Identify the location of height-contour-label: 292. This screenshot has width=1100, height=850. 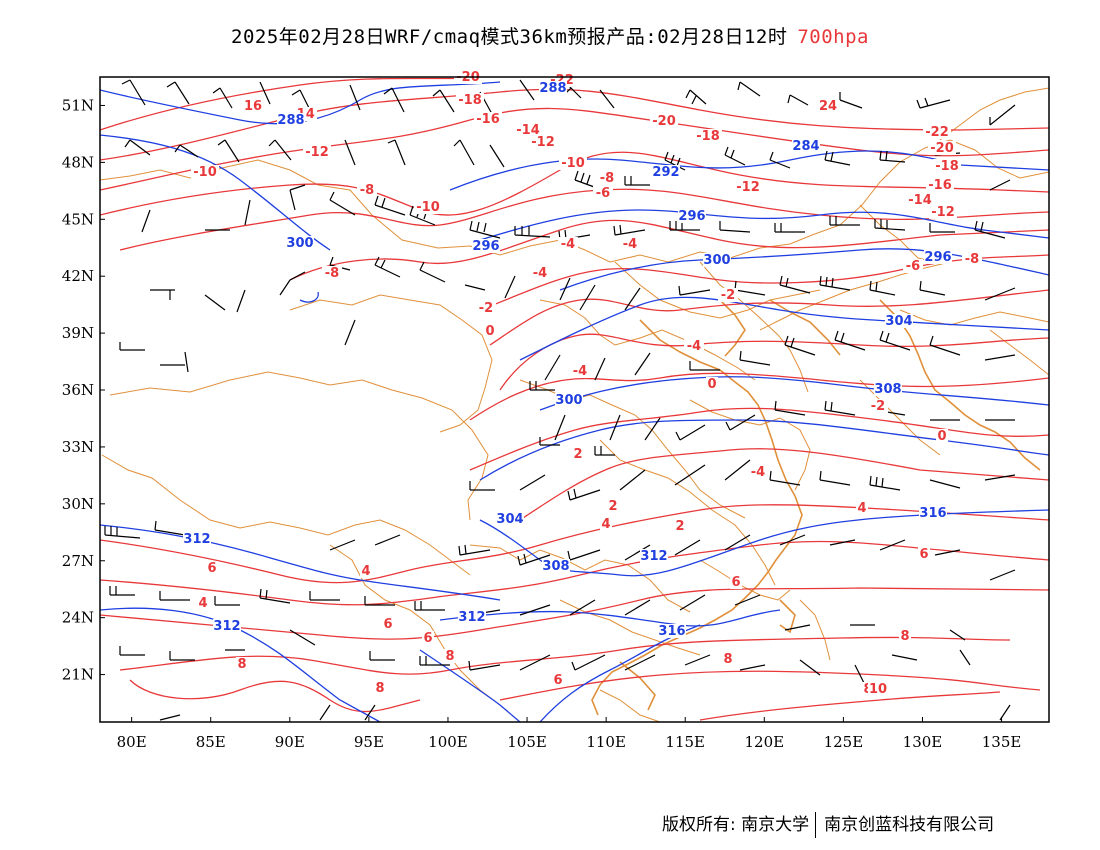
(665, 172).